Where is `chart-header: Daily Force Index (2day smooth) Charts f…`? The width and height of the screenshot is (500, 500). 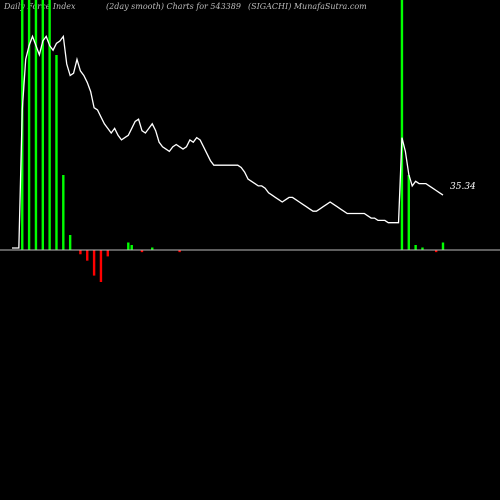 chart-header: Daily Force Index (2day smooth) Charts f… is located at coordinates (250, 9).